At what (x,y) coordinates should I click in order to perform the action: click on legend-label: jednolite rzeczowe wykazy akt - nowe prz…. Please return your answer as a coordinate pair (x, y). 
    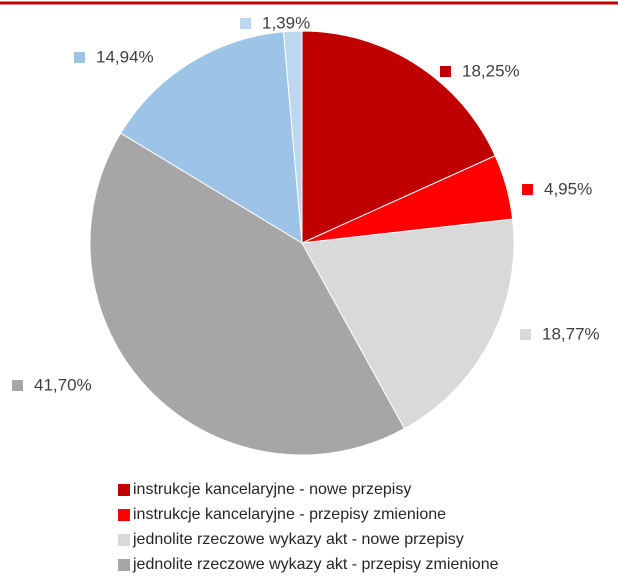
    Looking at the image, I should click on (298, 539).